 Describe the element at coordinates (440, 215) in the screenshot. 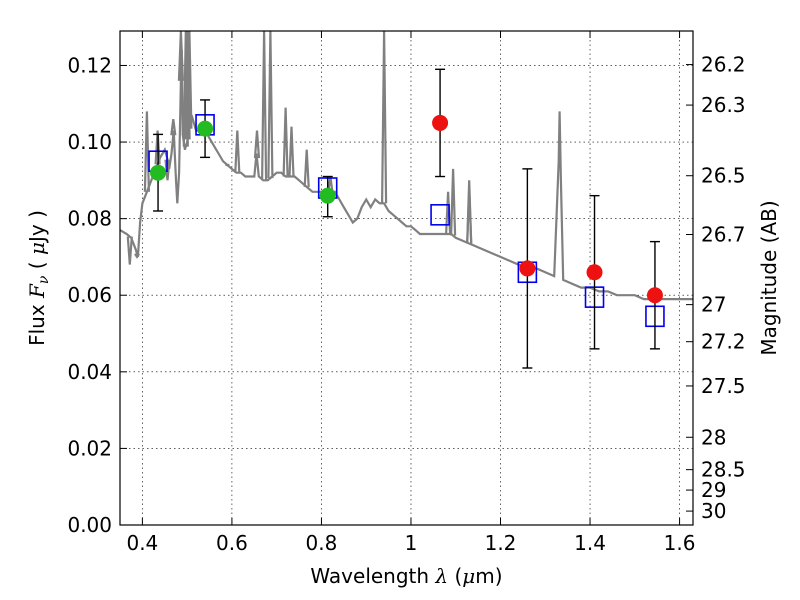

I see `model-photometry-square` at that location.